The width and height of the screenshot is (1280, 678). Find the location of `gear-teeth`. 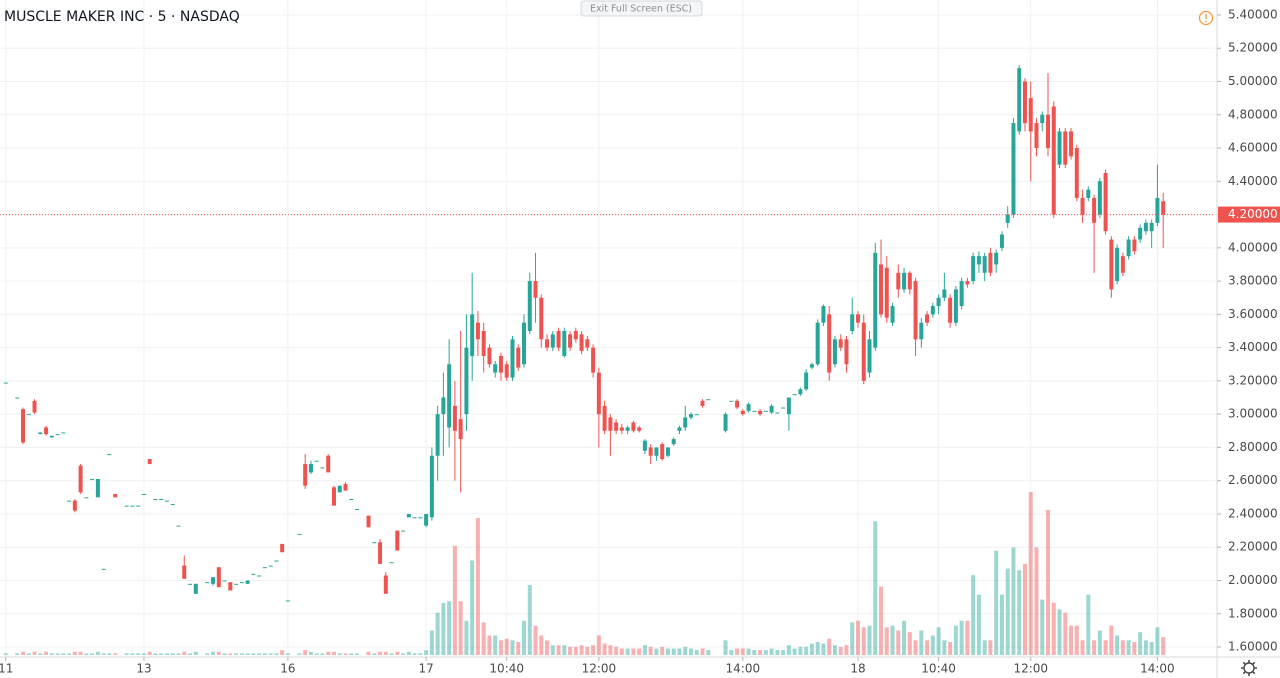

gear-teeth is located at coordinates (1249, 668).